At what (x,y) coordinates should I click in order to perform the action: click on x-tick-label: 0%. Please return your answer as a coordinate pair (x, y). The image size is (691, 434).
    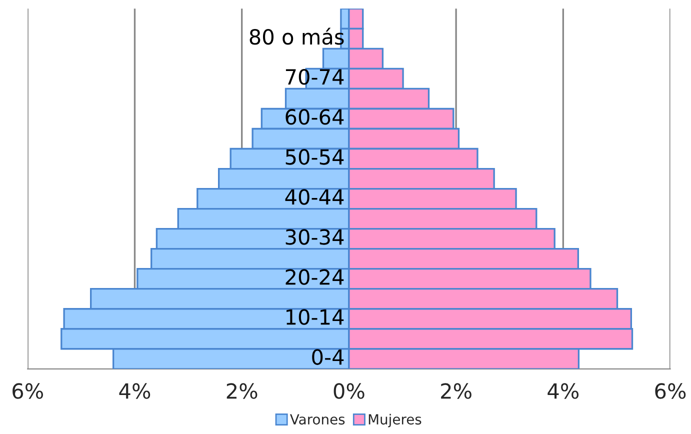
    Looking at the image, I should click on (349, 391).